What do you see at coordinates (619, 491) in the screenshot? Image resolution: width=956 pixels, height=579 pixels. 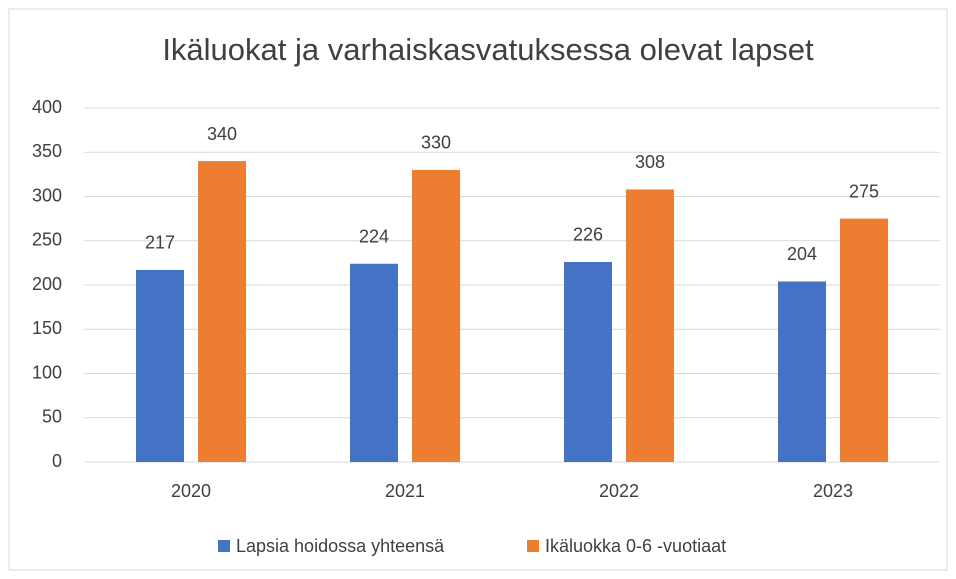 I see `x-tick-label: 2022` at bounding box center [619, 491].